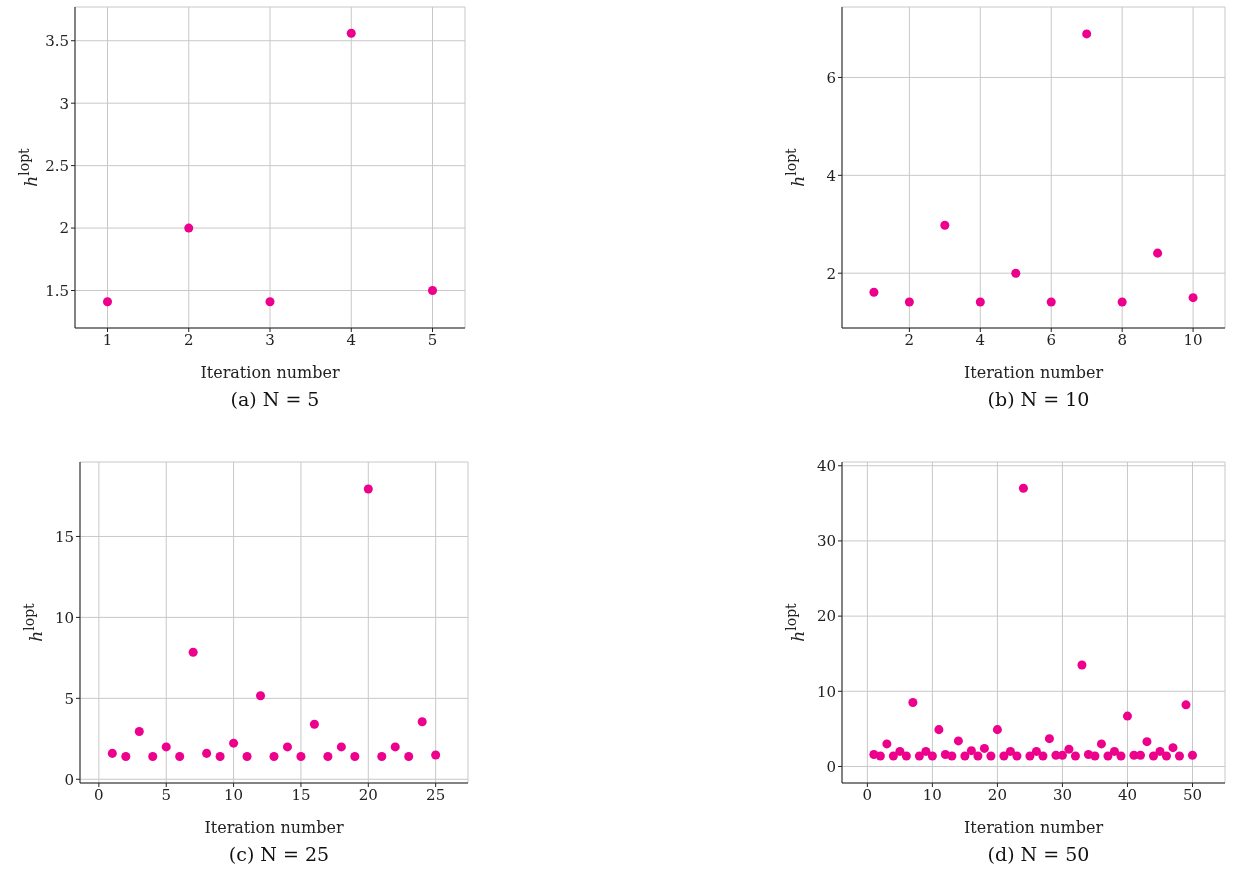  Describe the element at coordinates (1192, 794) in the screenshot. I see `x-tick-label: 50` at that location.